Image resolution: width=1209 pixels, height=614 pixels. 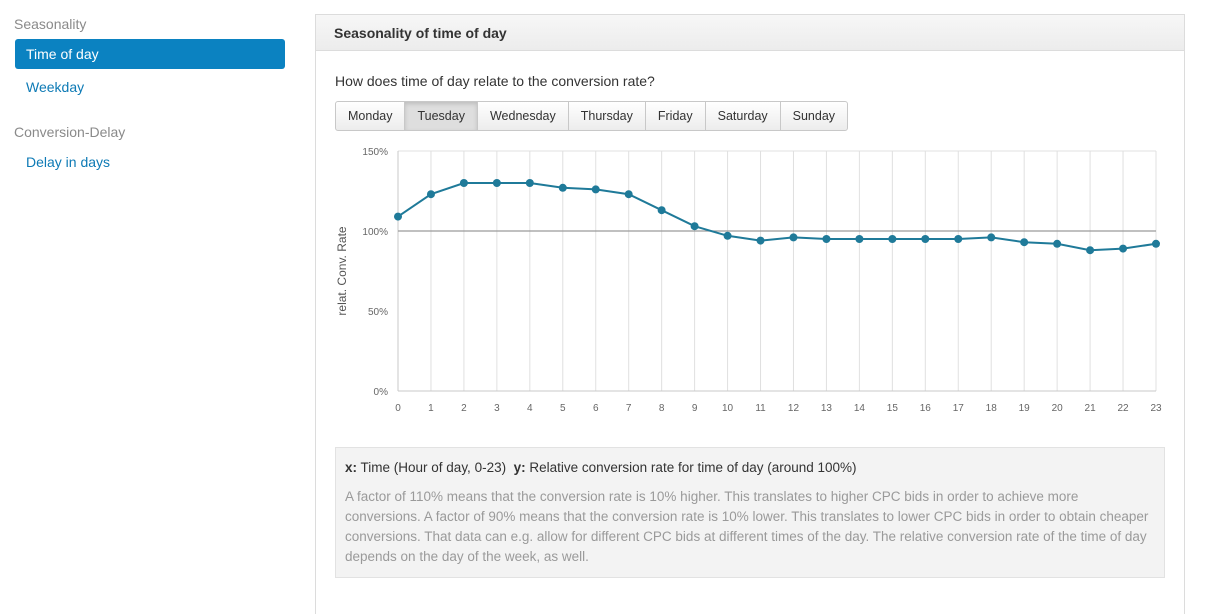 I want to click on x-tick-label: 18, so click(x=992, y=408).